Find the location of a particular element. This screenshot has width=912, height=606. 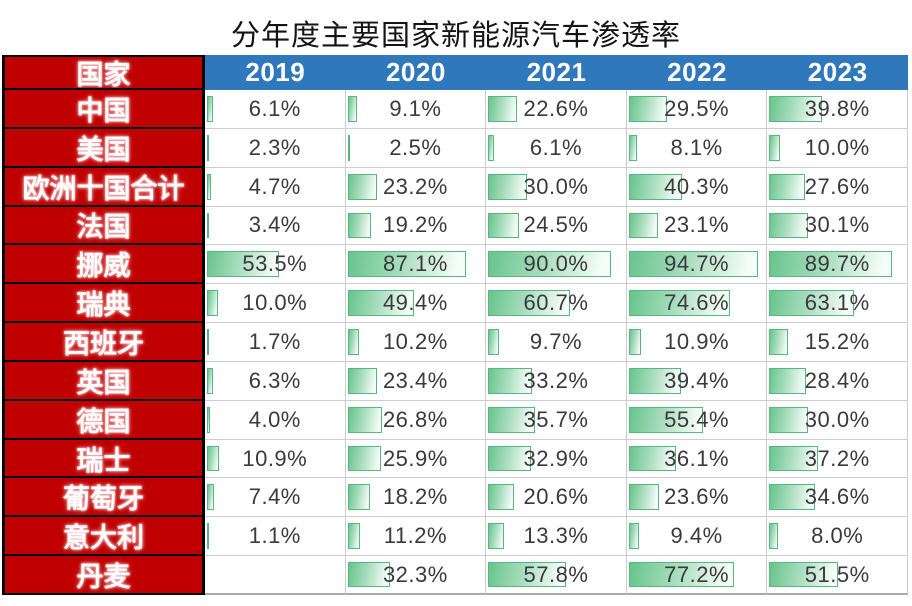

value-cell: 55.4% is located at coordinates (697, 420).